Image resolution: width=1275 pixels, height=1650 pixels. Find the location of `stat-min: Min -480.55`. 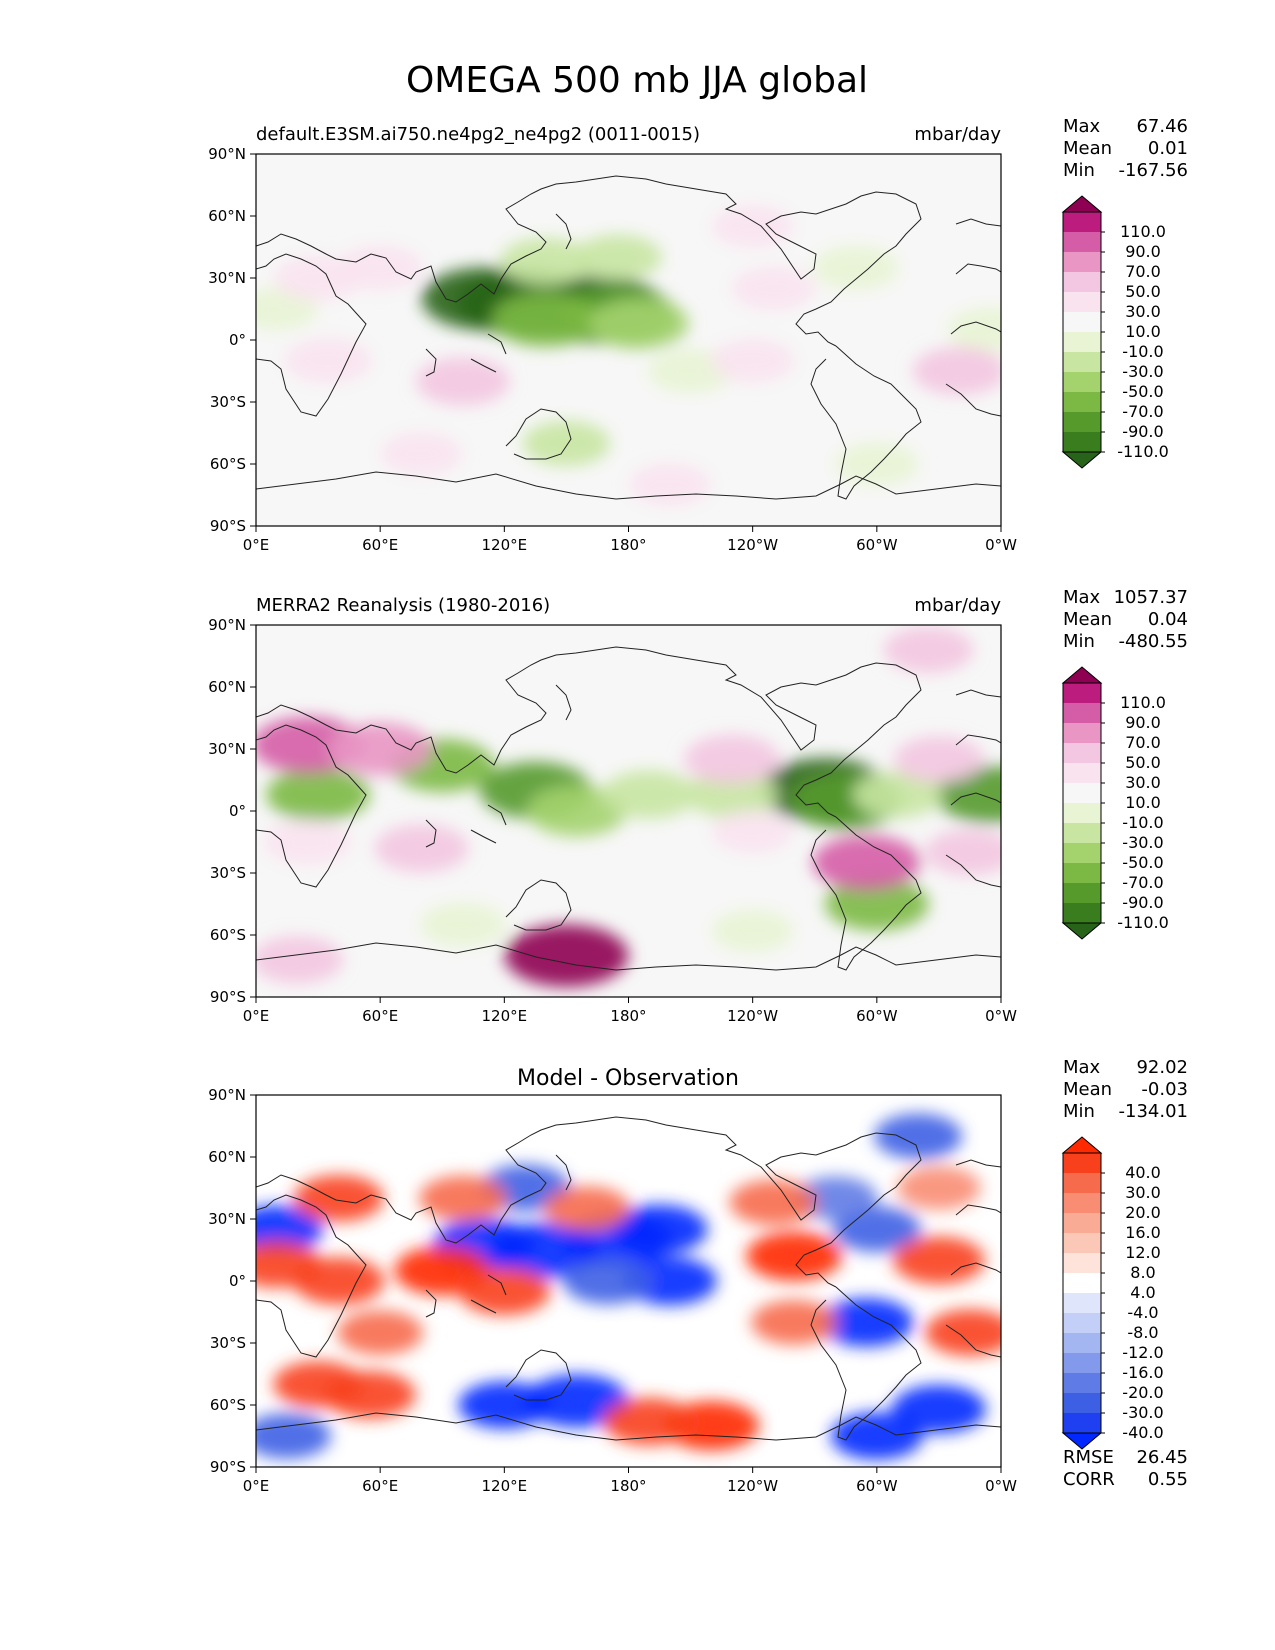

stat-min: Min -480.55 is located at coordinates (1125, 641).